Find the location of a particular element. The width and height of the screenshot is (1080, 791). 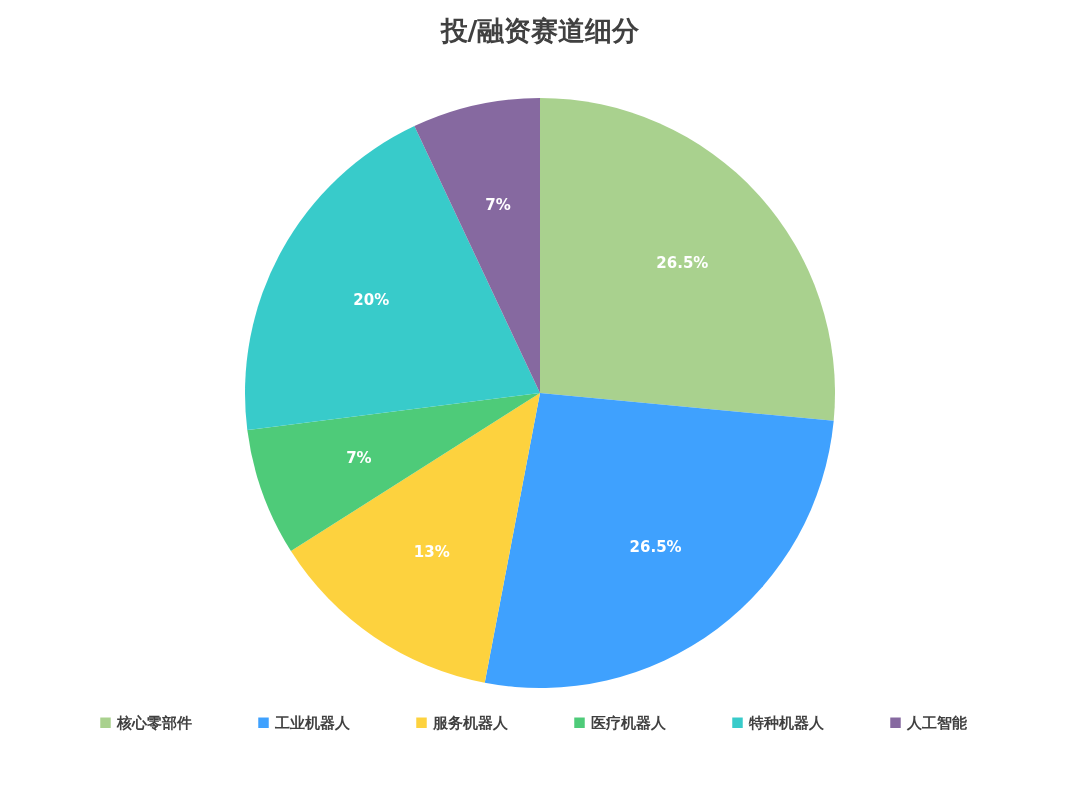

legend-label: 核心零部件 is located at coordinates (154, 722).